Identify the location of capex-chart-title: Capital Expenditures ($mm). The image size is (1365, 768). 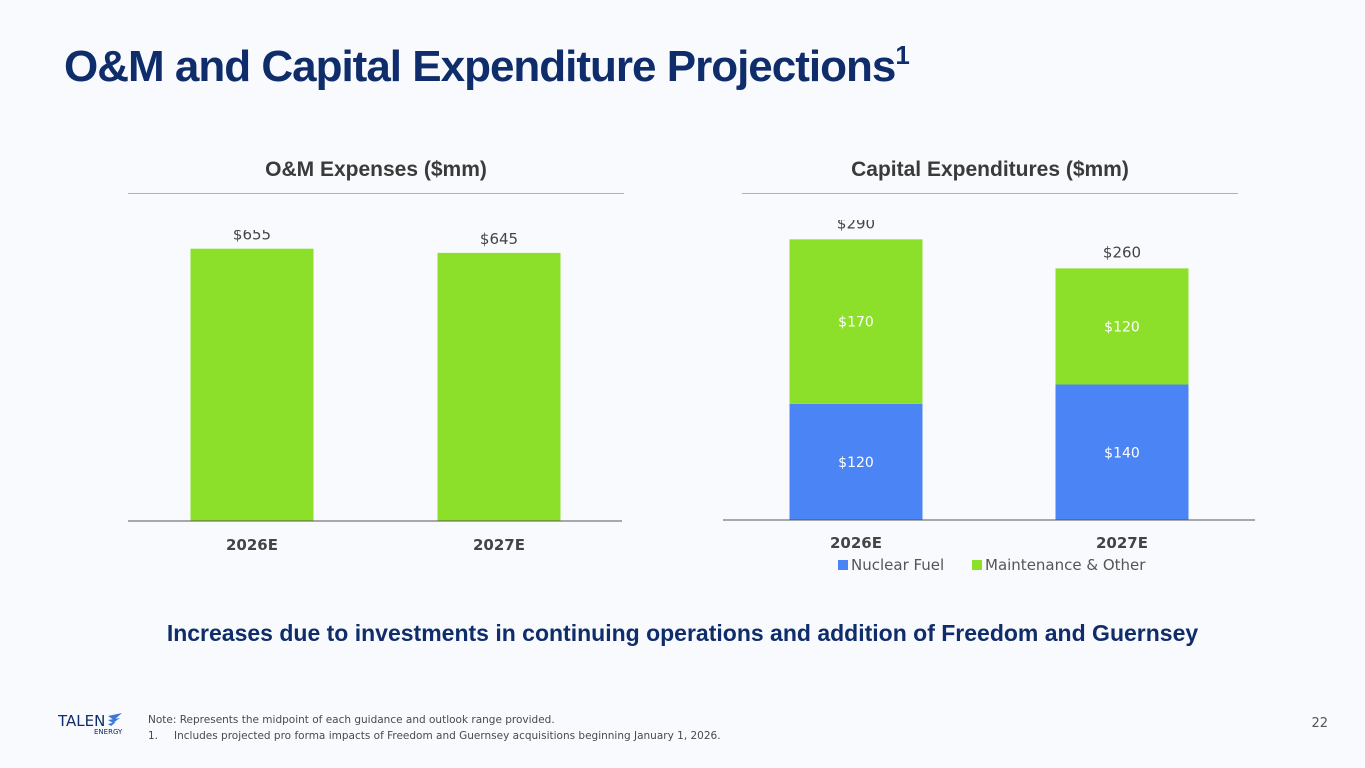
(990, 169).